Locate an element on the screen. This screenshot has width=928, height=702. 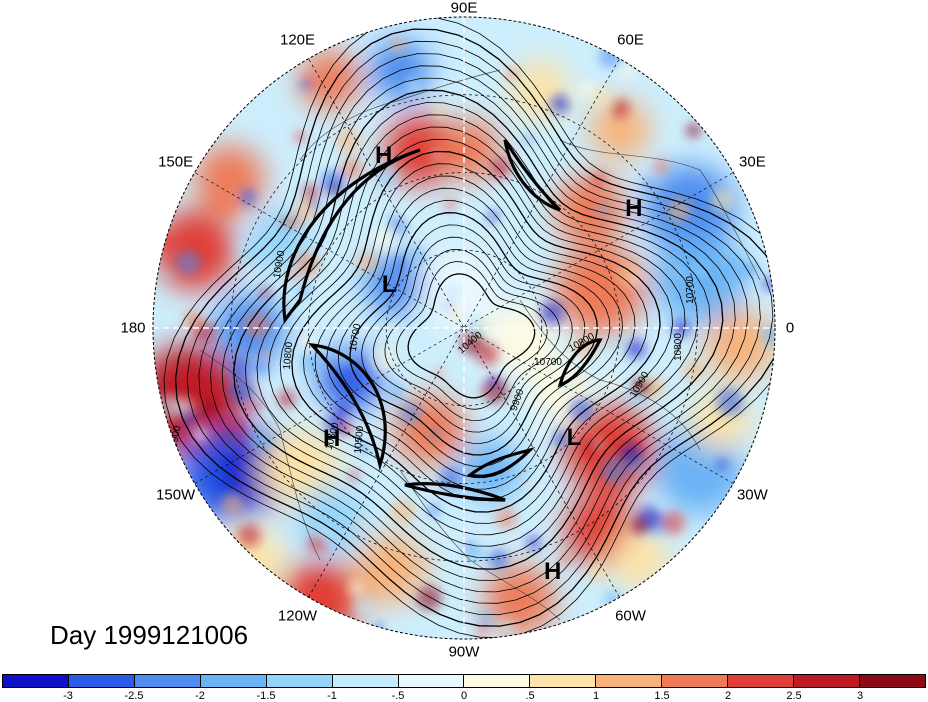
lon-label-10: 150E is located at coordinates (176, 161).